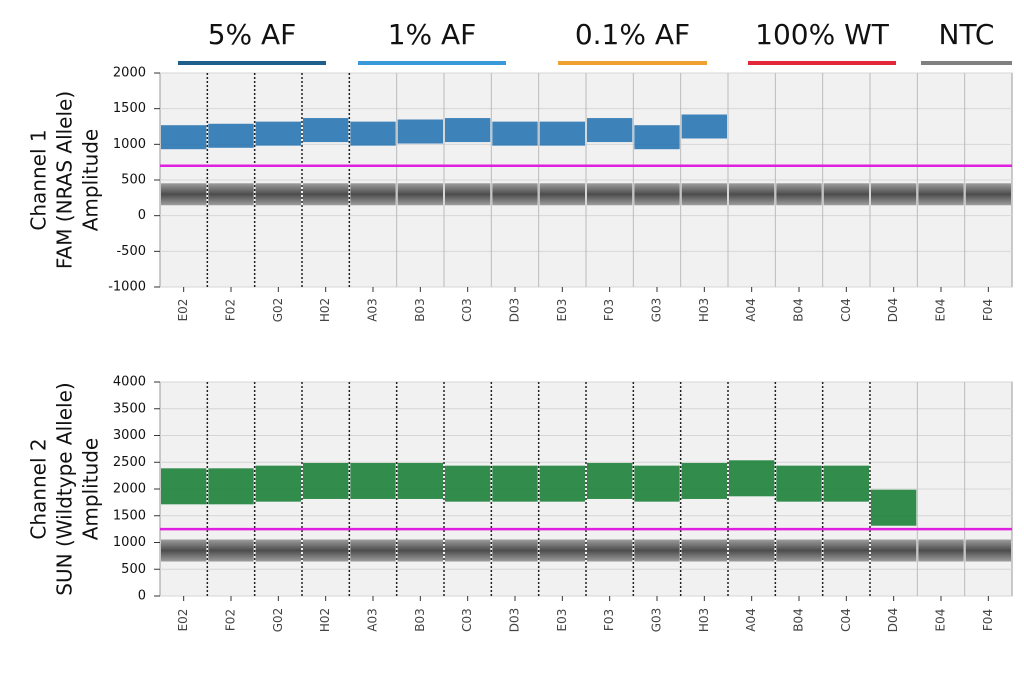  I want to click on group-label: 1% AF, so click(432, 34).